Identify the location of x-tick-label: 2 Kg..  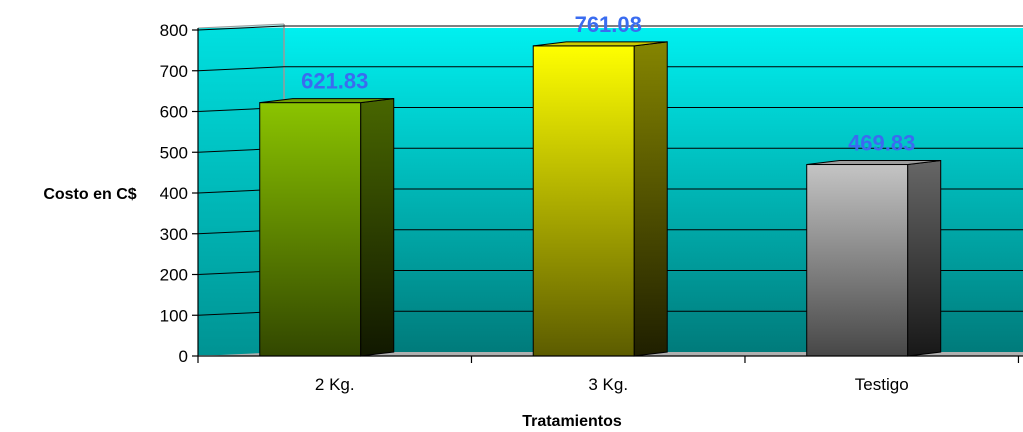
(335, 384).